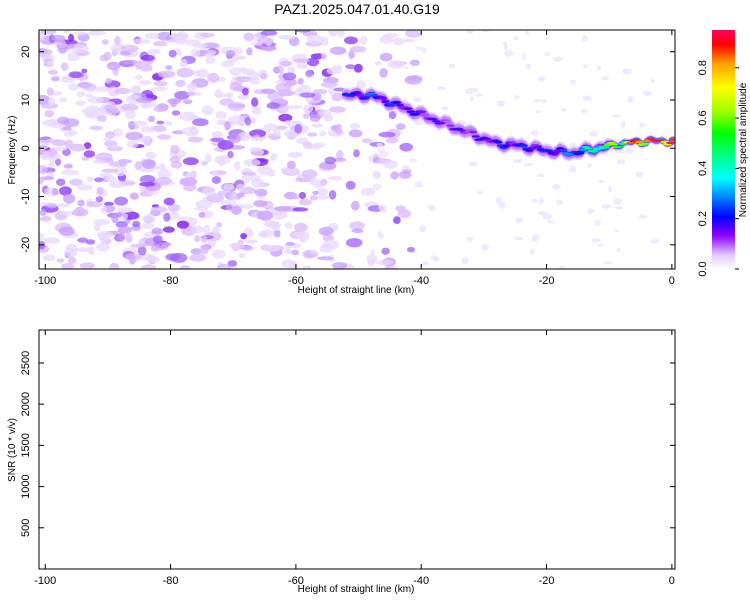  Describe the element at coordinates (718, 168) in the screenshot. I see `colorbar-ticks: 0.0 0.2 0.4 0.6 0.8` at that location.